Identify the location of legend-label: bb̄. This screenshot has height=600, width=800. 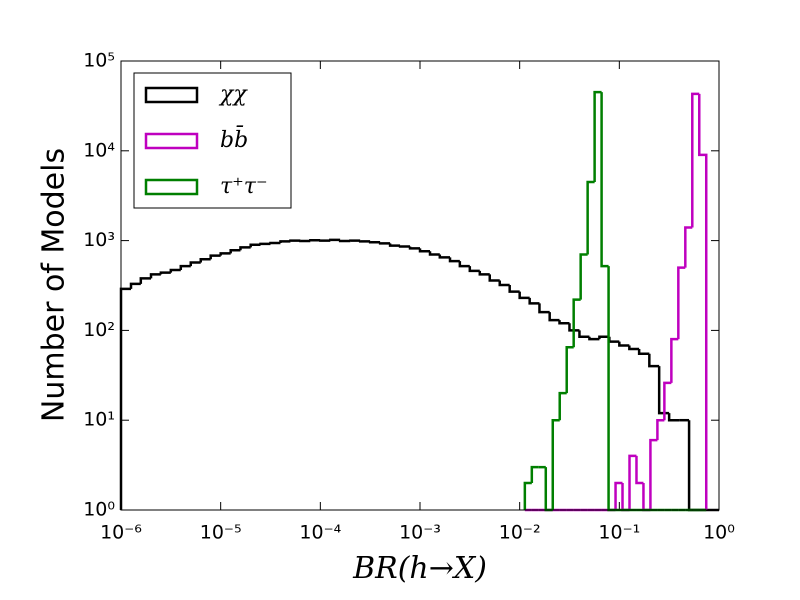
(234, 139).